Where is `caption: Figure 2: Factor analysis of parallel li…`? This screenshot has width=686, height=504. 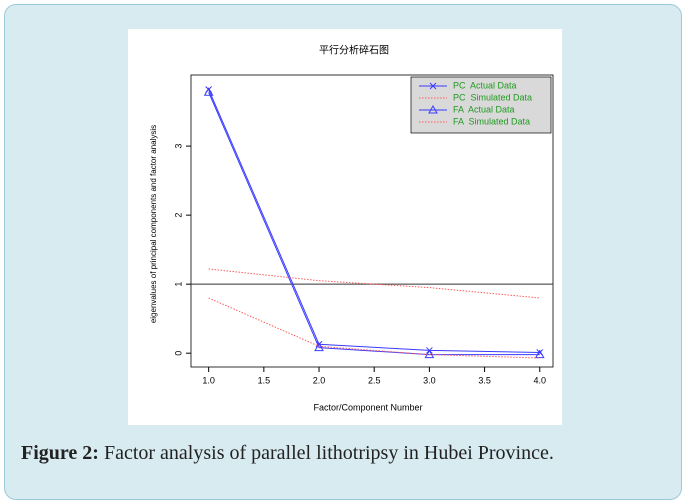 caption: Figure 2: Factor analysis of parallel li… is located at coordinates (345, 453).